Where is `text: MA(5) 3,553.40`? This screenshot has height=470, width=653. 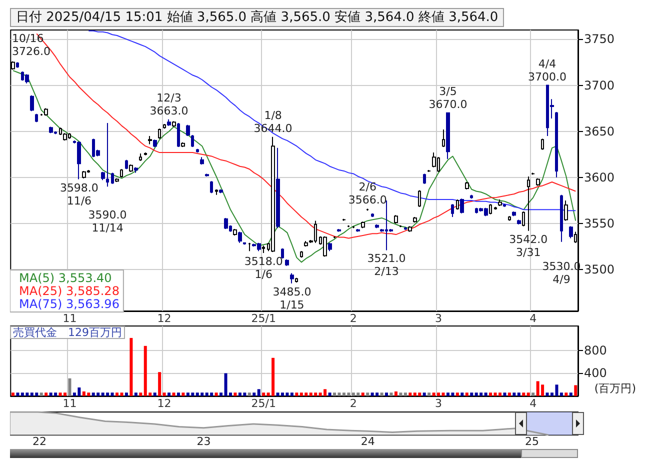 text: MA(5) 3,553.40 is located at coordinates (65, 278).